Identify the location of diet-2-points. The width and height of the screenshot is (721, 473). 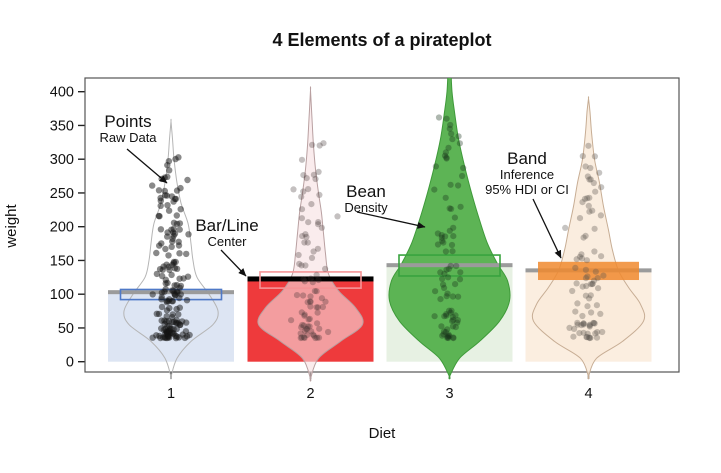
(314, 241).